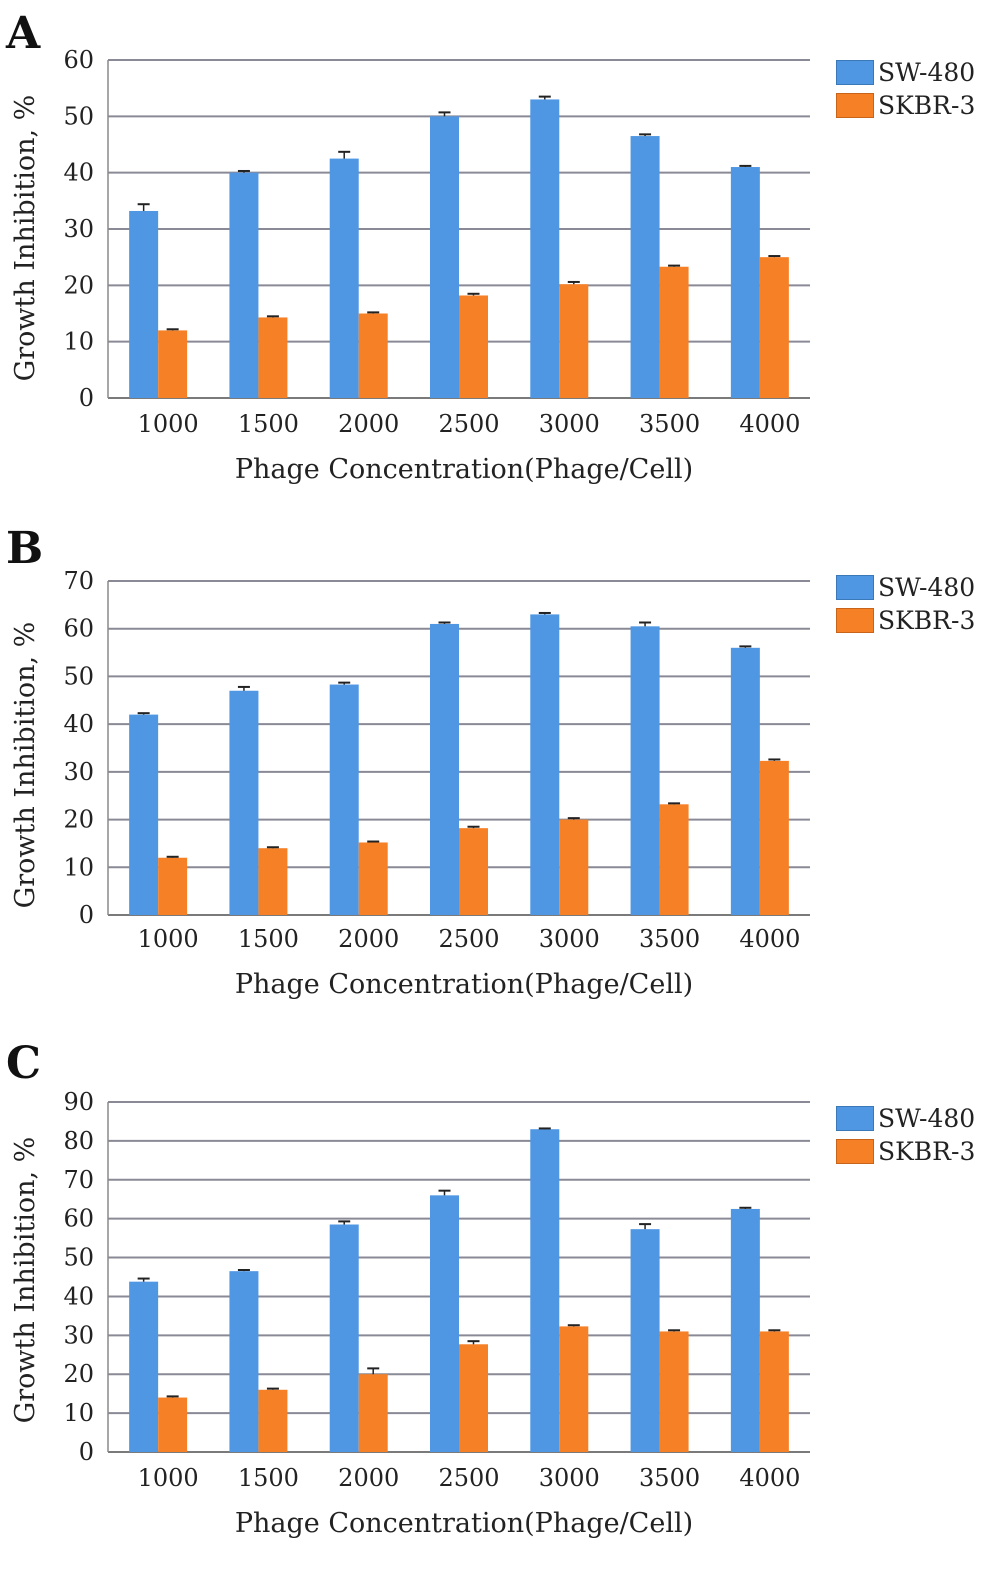  Describe the element at coordinates (927, 587) in the screenshot. I see `legend-label: SW-480` at that location.